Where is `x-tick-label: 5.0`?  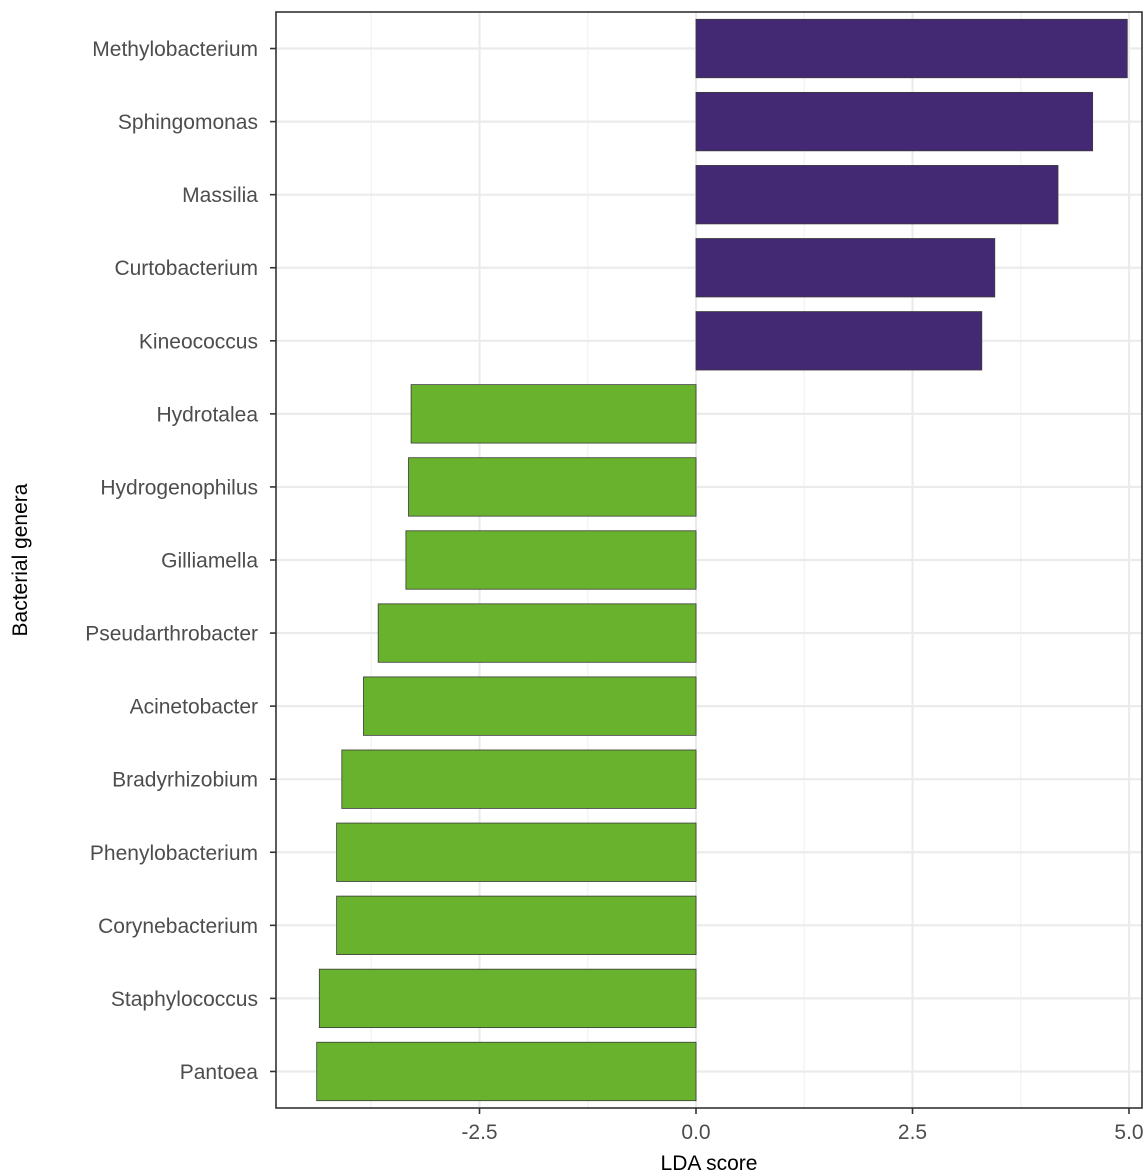 x-tick-label: 5.0 is located at coordinates (1128, 1132).